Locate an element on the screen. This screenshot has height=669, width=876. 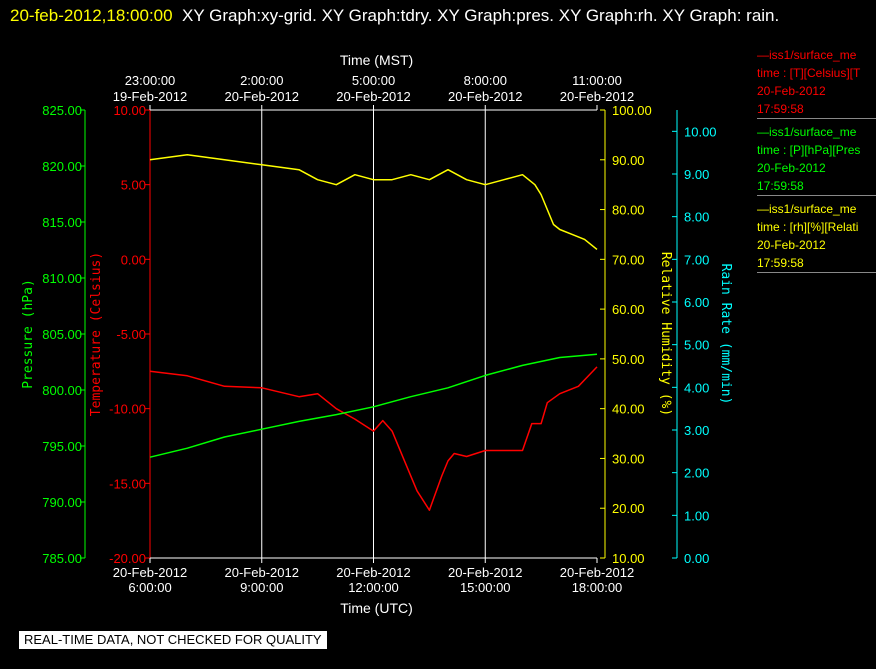
title-timestamp: 20-feb-2012,18:00:00 is located at coordinates (91, 15).